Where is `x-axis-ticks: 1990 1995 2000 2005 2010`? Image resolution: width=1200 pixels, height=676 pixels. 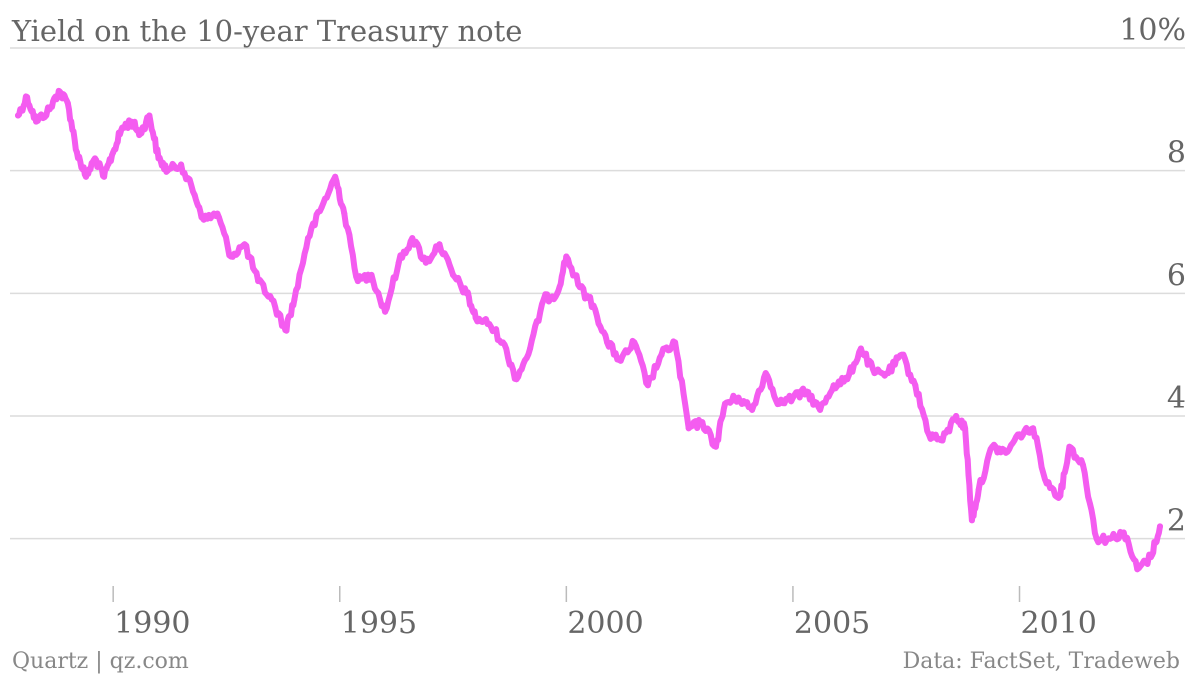
x-axis-ticks: 1990 1995 2000 2005 2010 is located at coordinates (604, 613).